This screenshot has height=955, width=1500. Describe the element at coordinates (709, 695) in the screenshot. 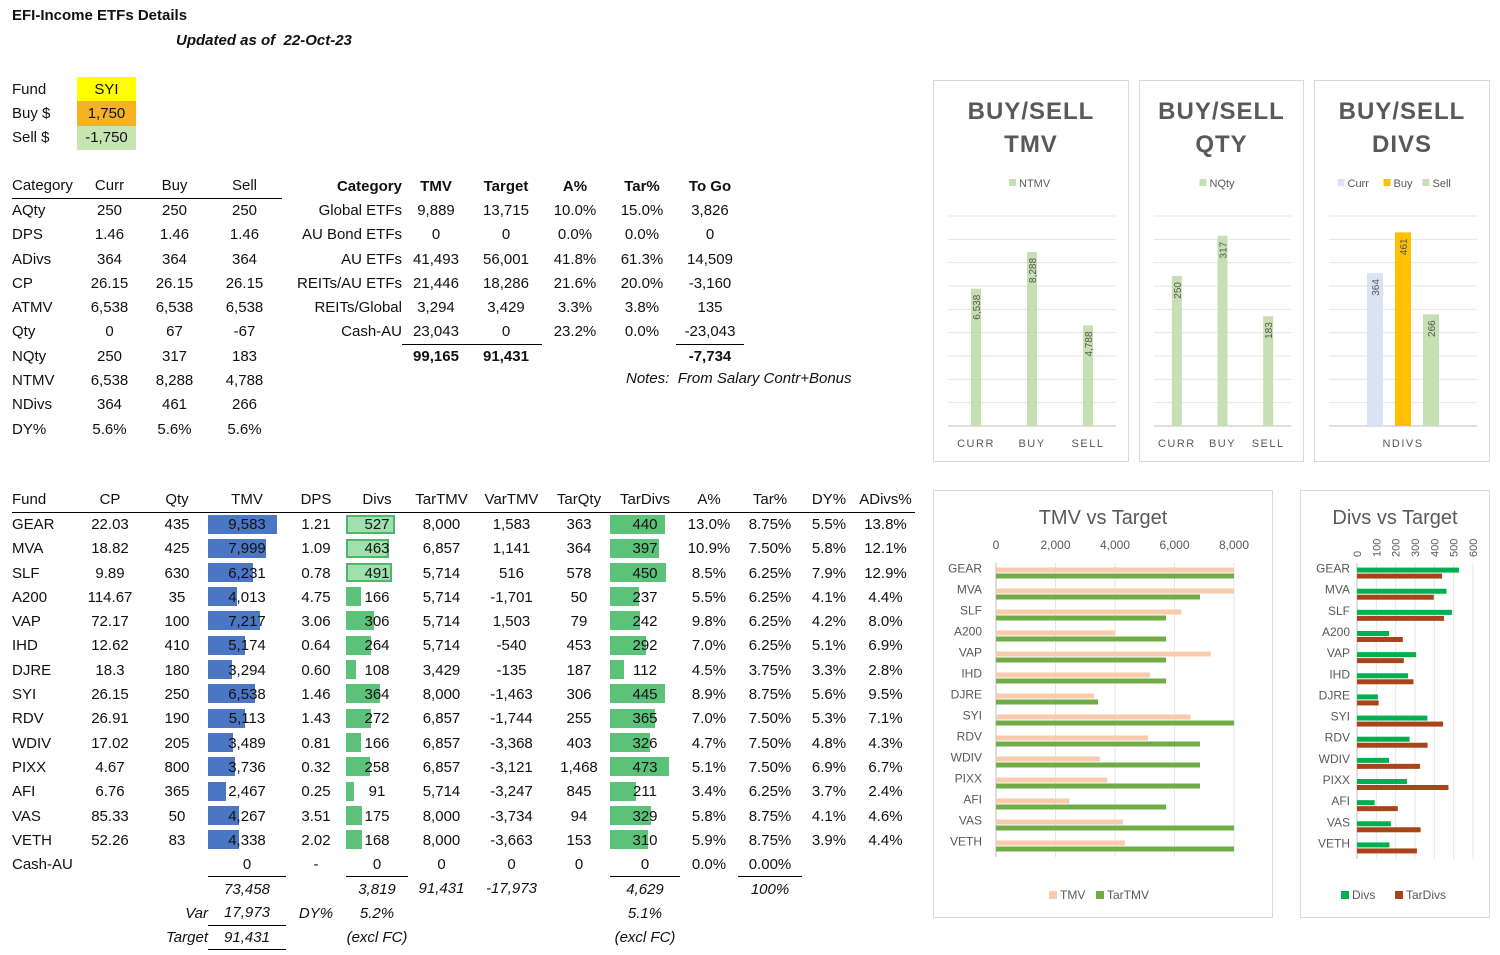

I see `fund-cell-text: 8.9%` at that location.